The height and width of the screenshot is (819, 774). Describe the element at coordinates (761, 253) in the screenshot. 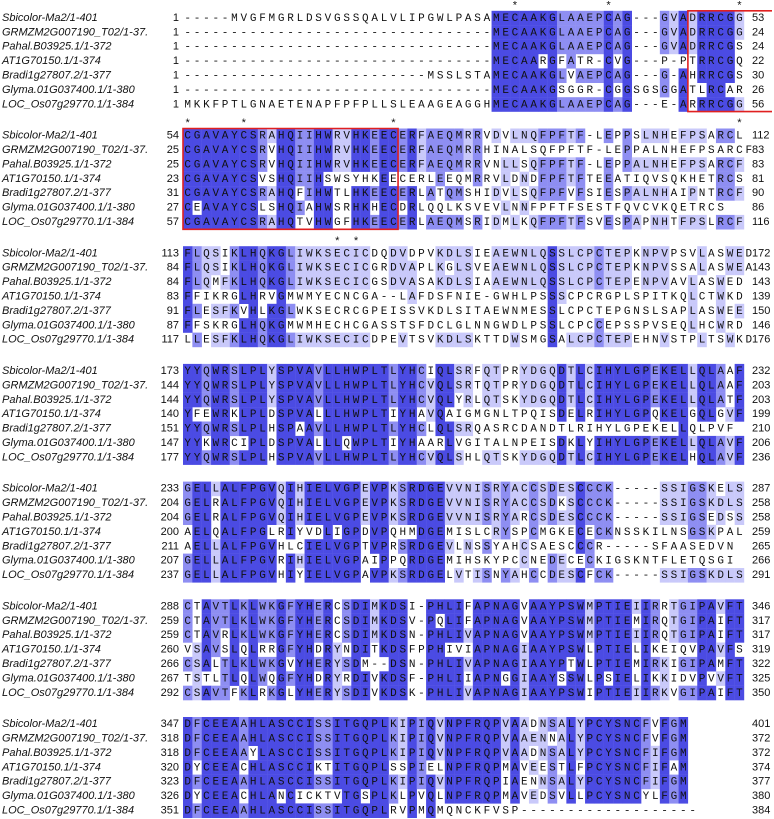

I see `end-position: 172` at that location.